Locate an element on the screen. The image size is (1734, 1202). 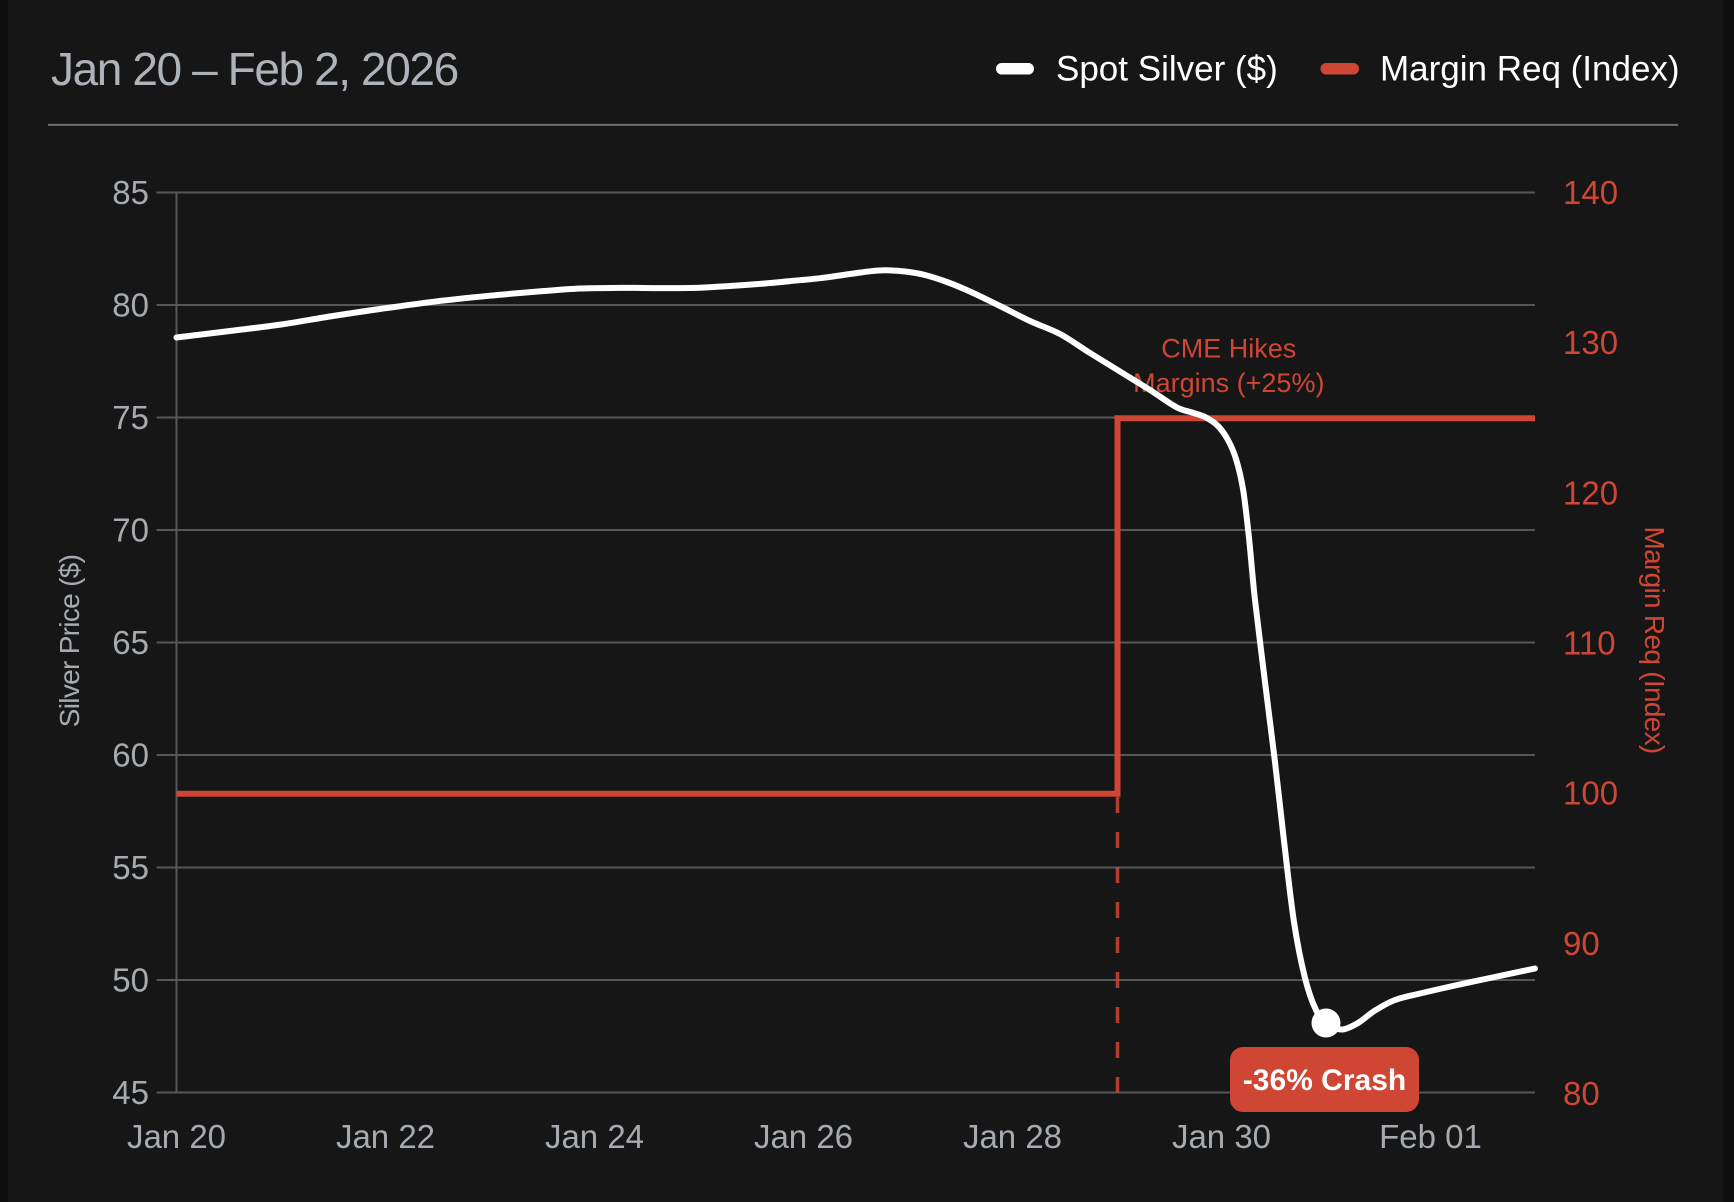
svg-text: 100 is located at coordinates (1590, 793).